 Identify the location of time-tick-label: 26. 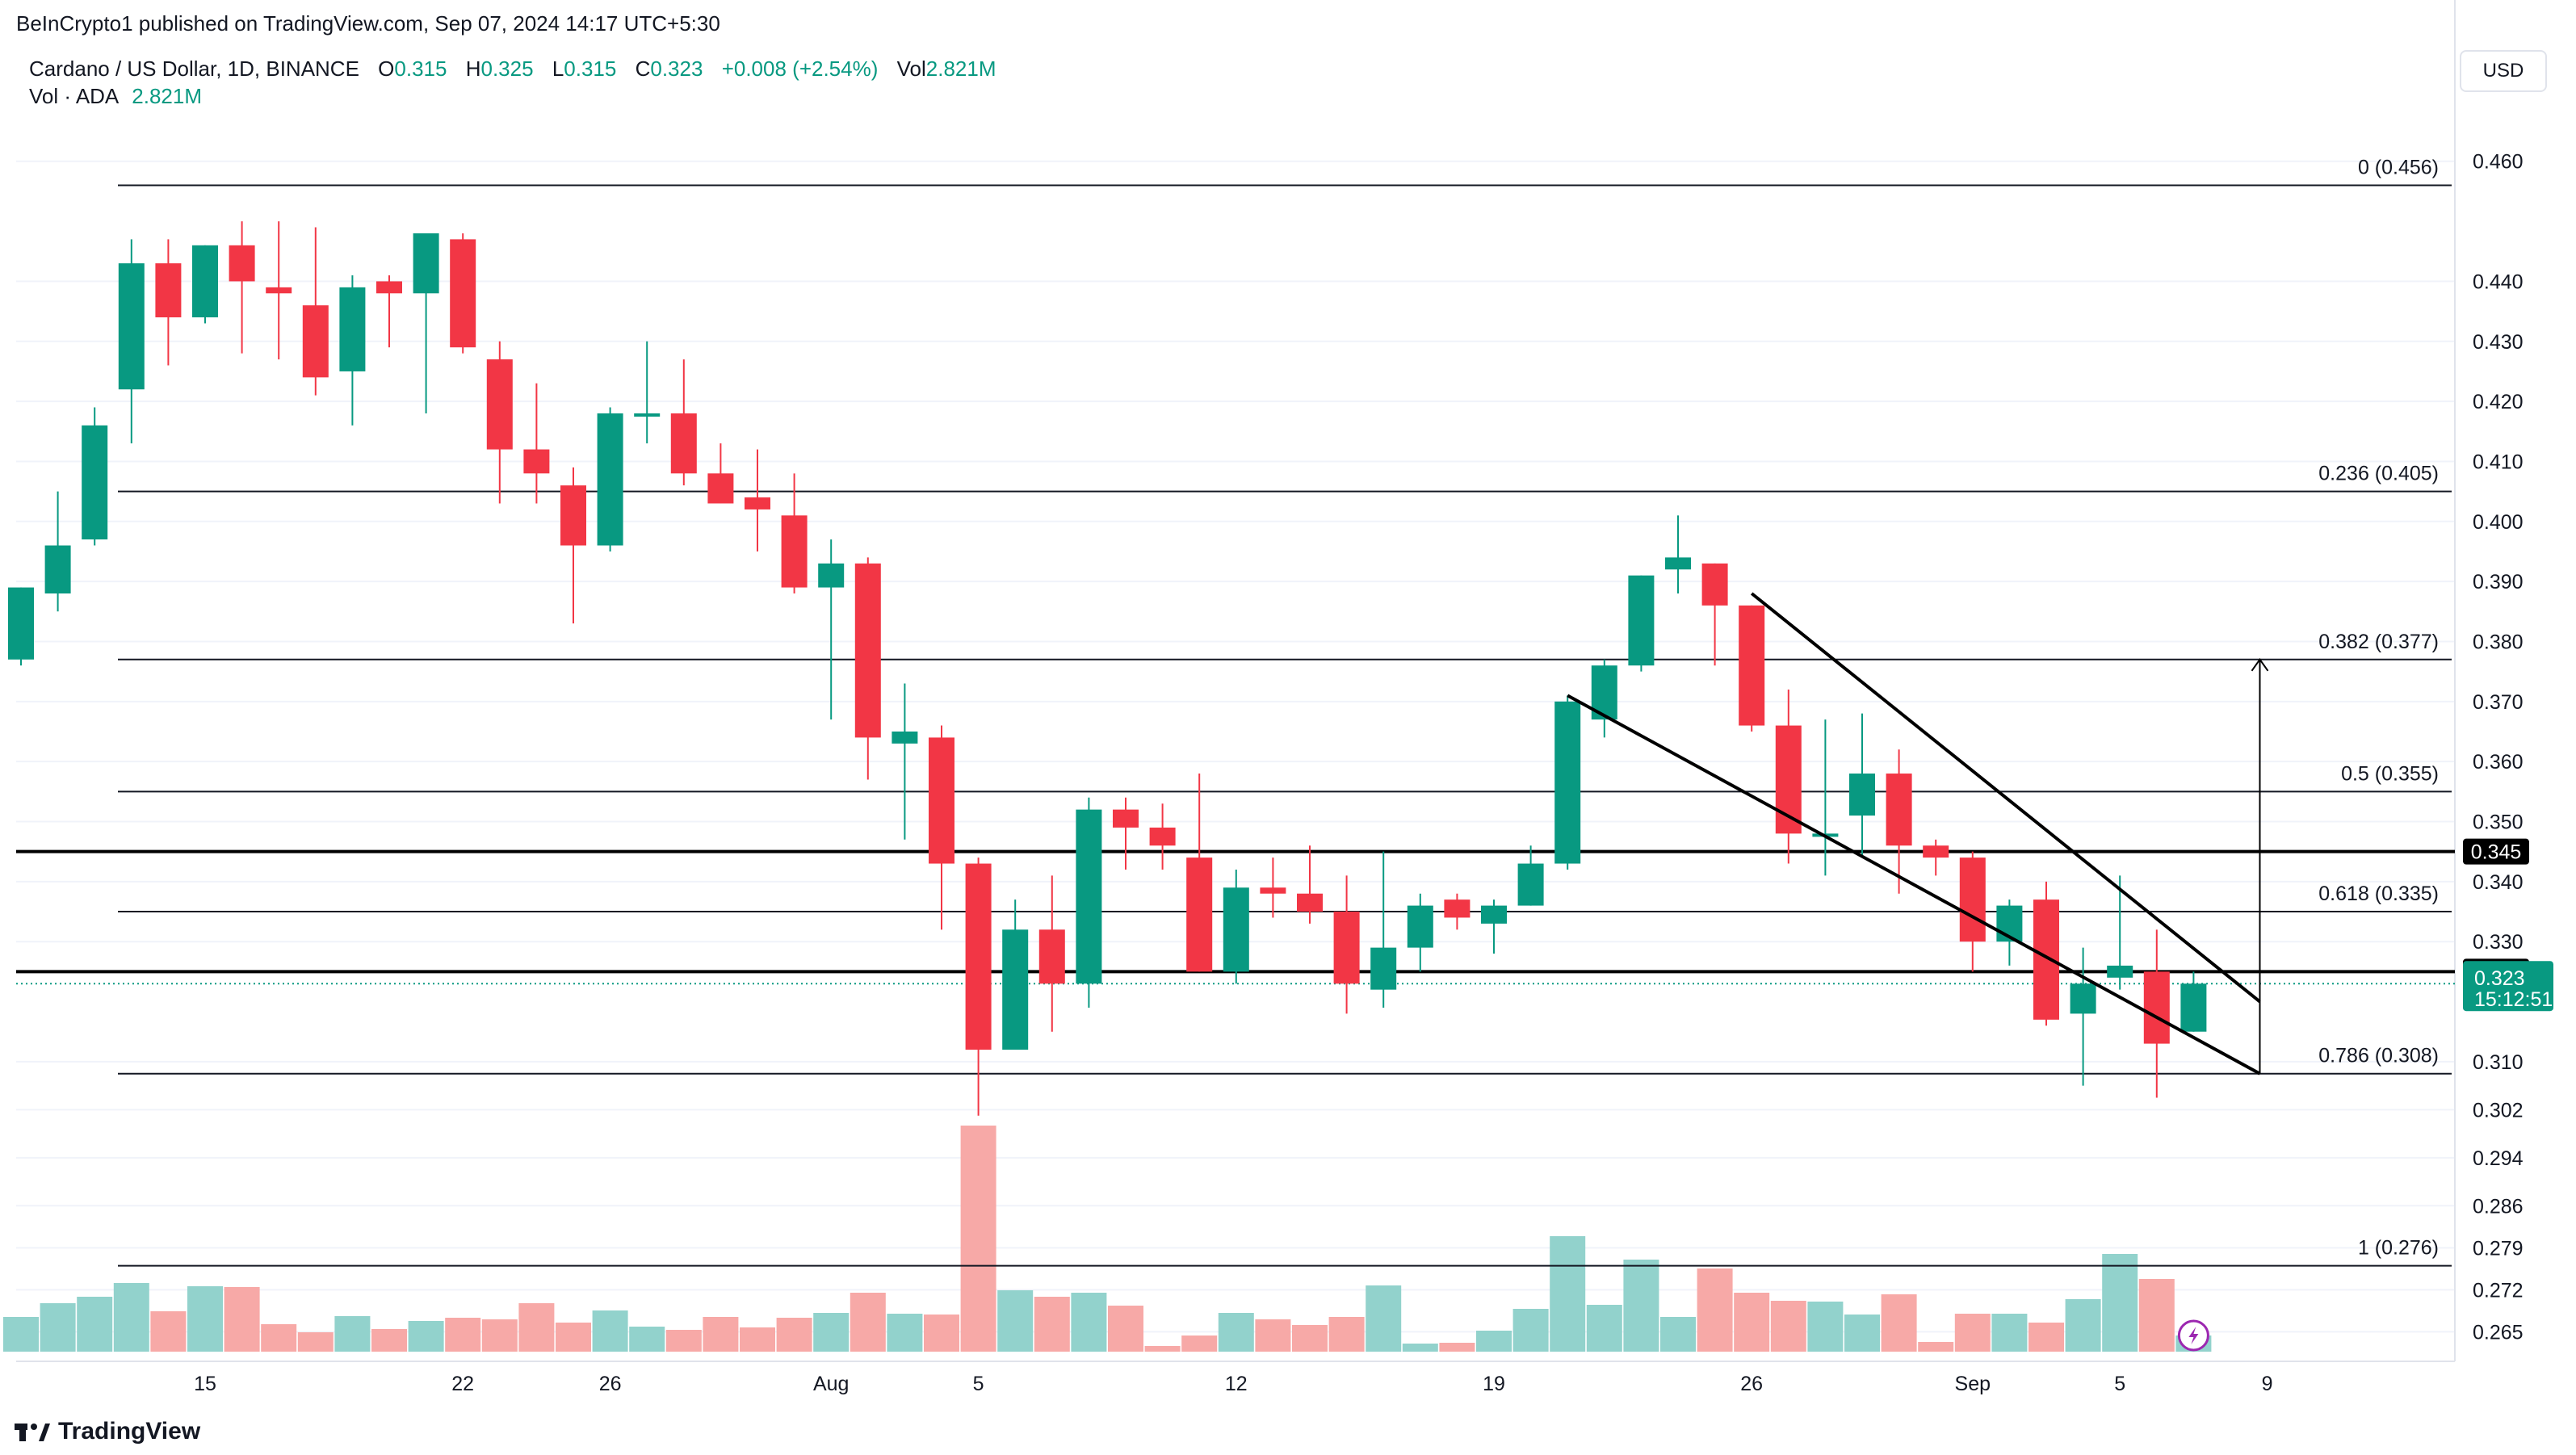
(1751, 1384).